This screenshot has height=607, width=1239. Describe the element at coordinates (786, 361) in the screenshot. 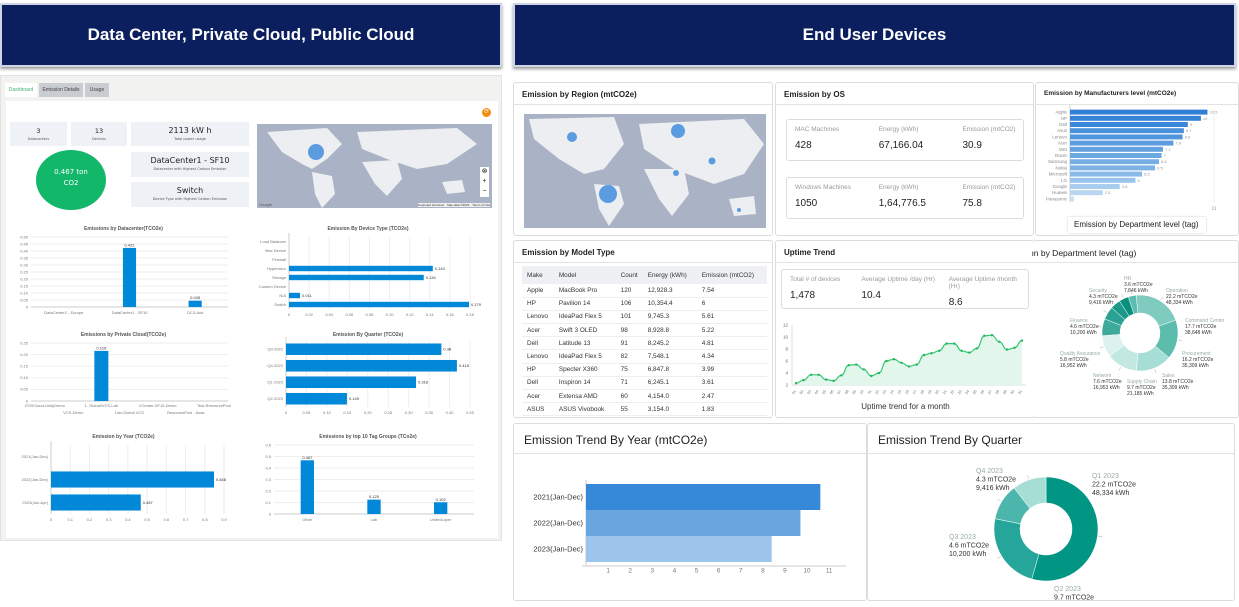

I see `y-tick-label: 6` at that location.